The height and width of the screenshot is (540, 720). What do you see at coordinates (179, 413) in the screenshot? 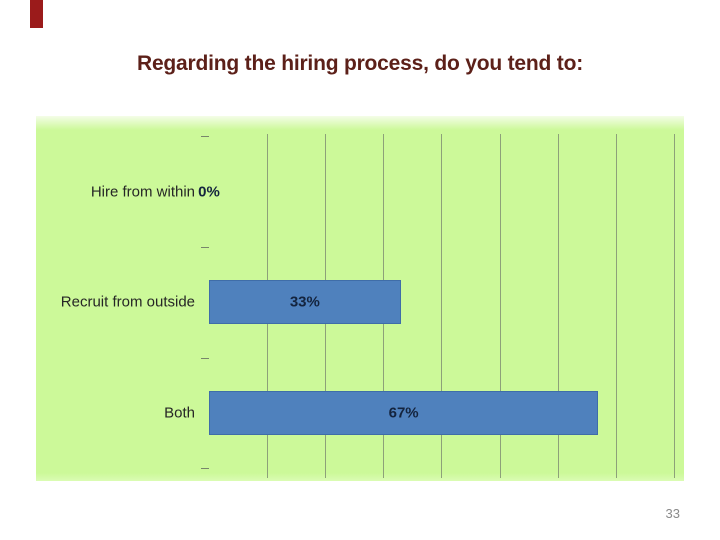
I see `category-label: Both` at bounding box center [179, 413].